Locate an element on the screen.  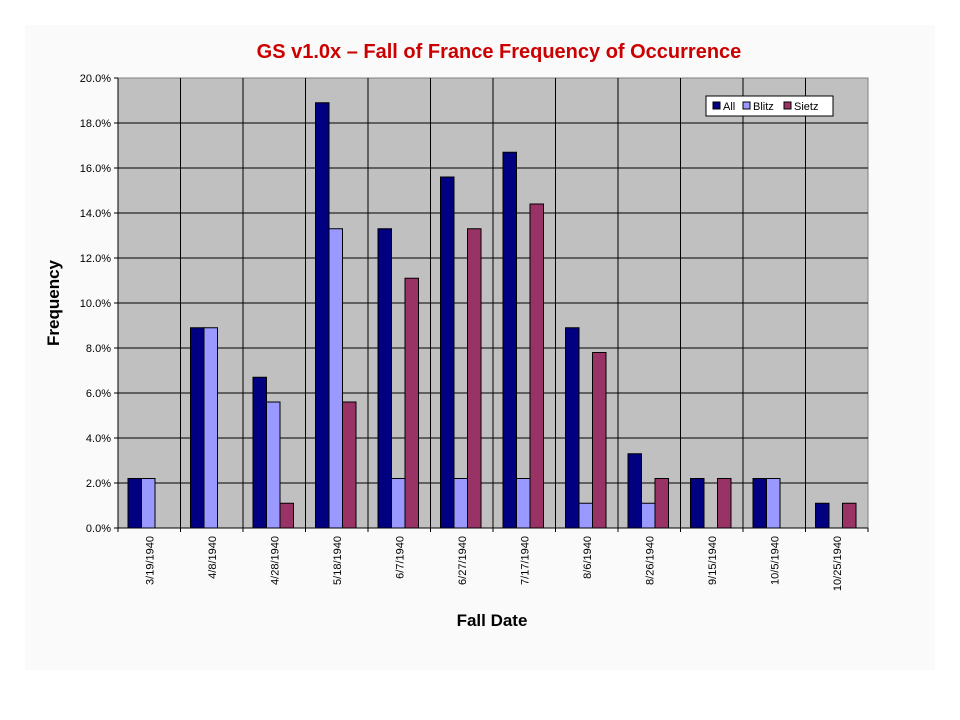
x-tick-label: 6/27/1940 is located at coordinates (463, 560).